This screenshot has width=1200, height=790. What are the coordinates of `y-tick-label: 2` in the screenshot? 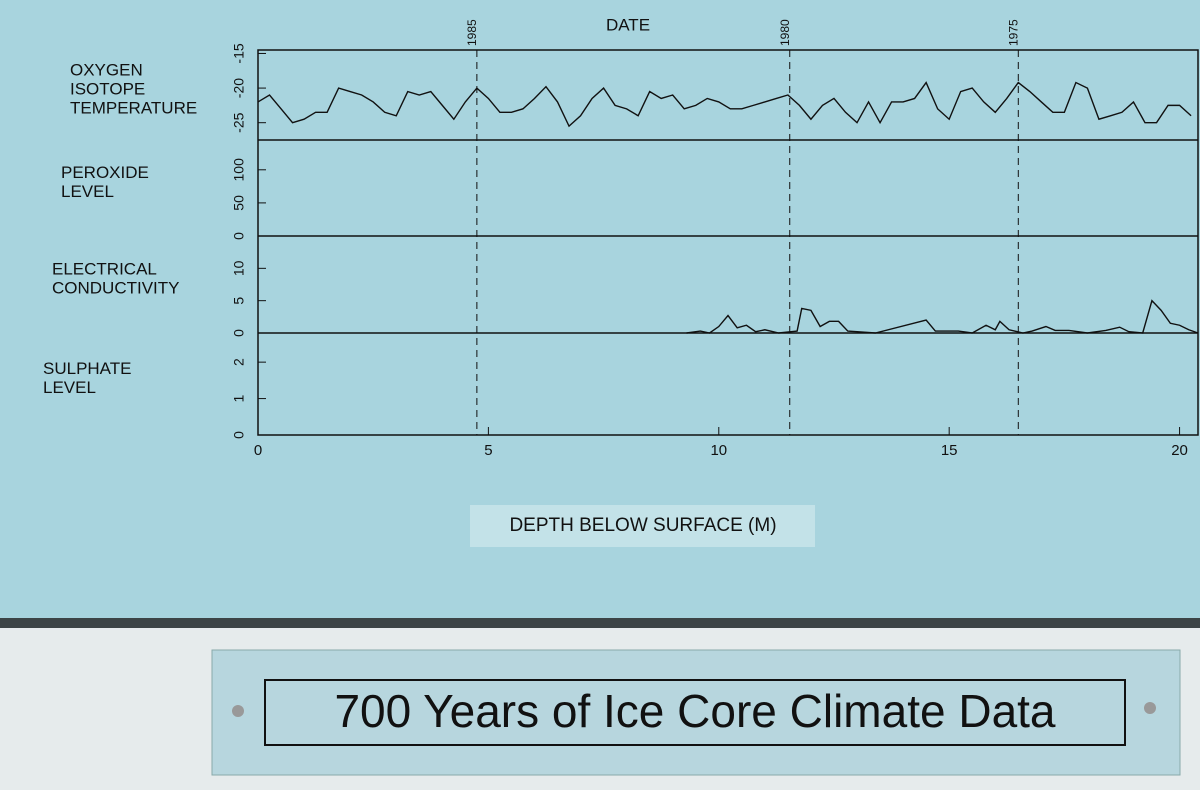 It's located at (239, 362).